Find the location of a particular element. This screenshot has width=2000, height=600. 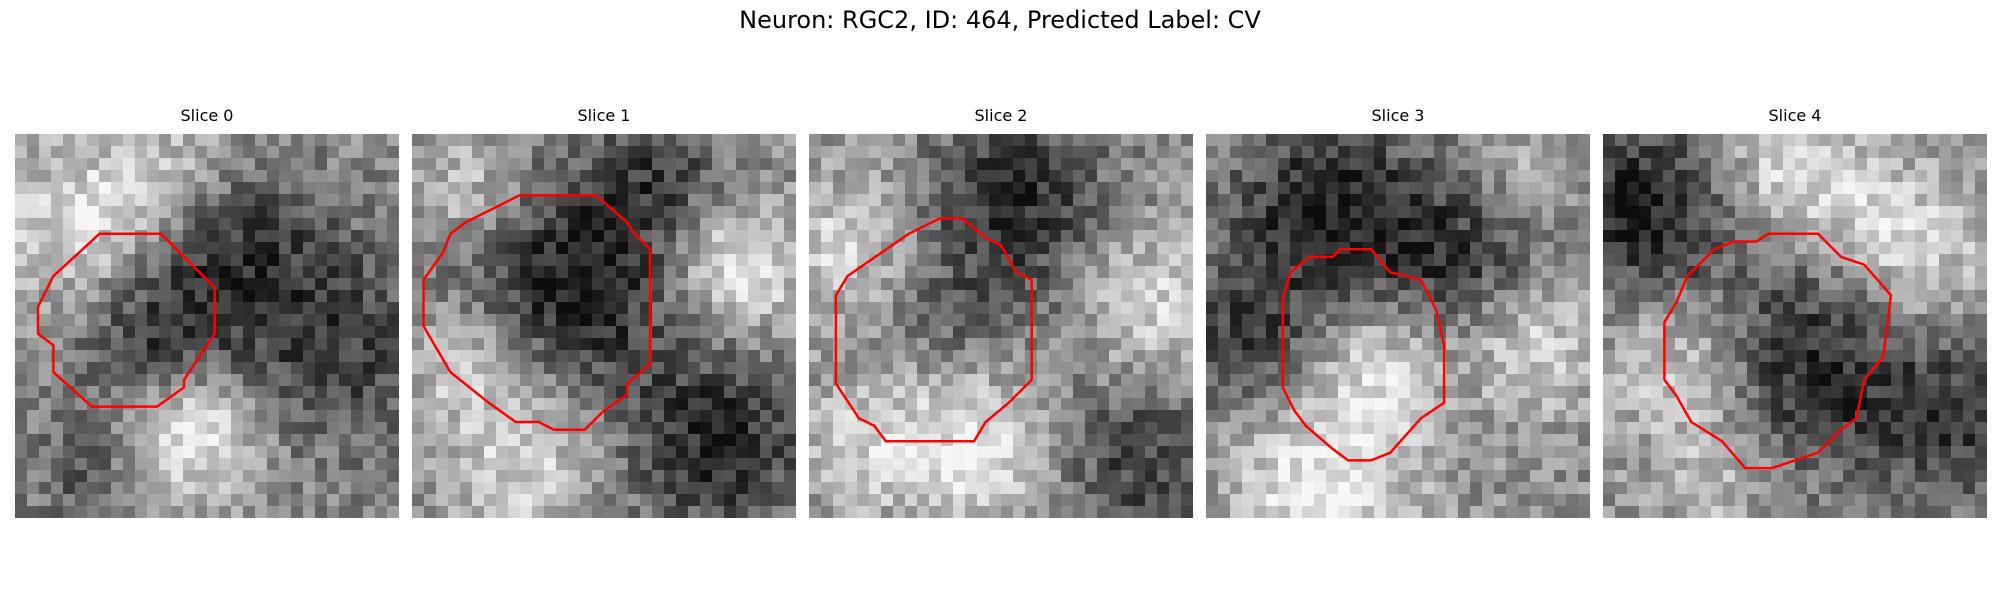

slice-title-1: Slice 1 is located at coordinates (604, 115).